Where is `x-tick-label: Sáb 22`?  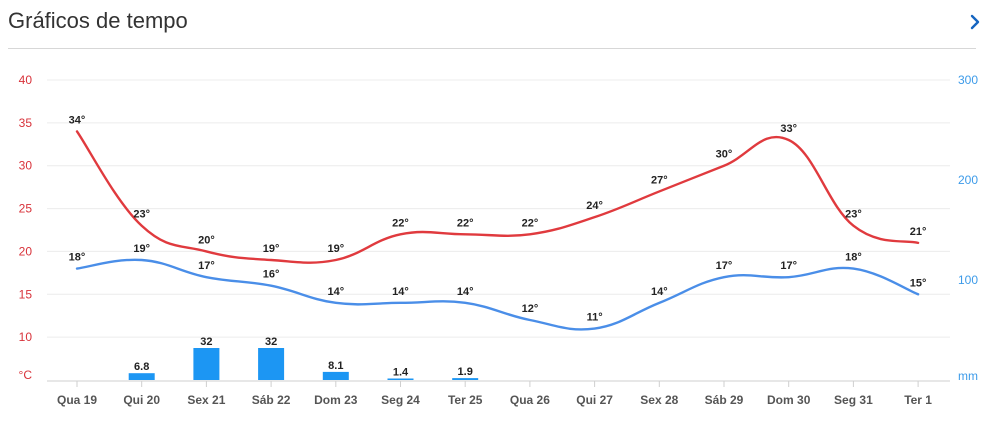
x-tick-label: Sáb 22 is located at coordinates (271, 400).